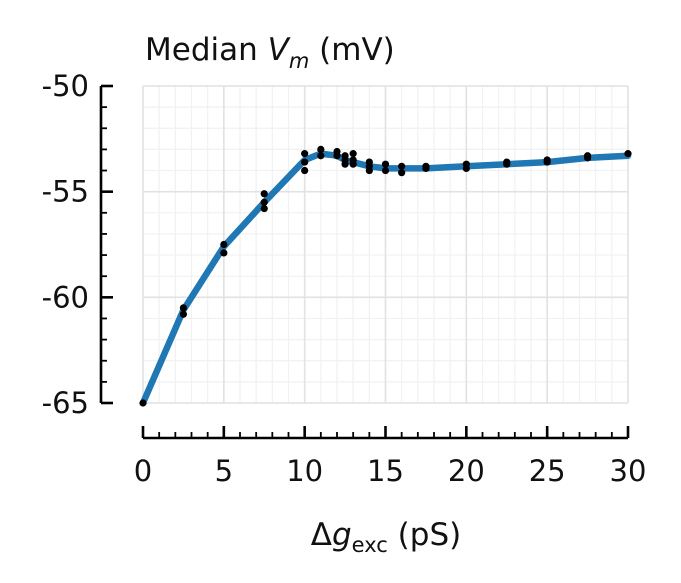  What do you see at coordinates (65, 403) in the screenshot?
I see `y-tick-label: -65` at bounding box center [65, 403].